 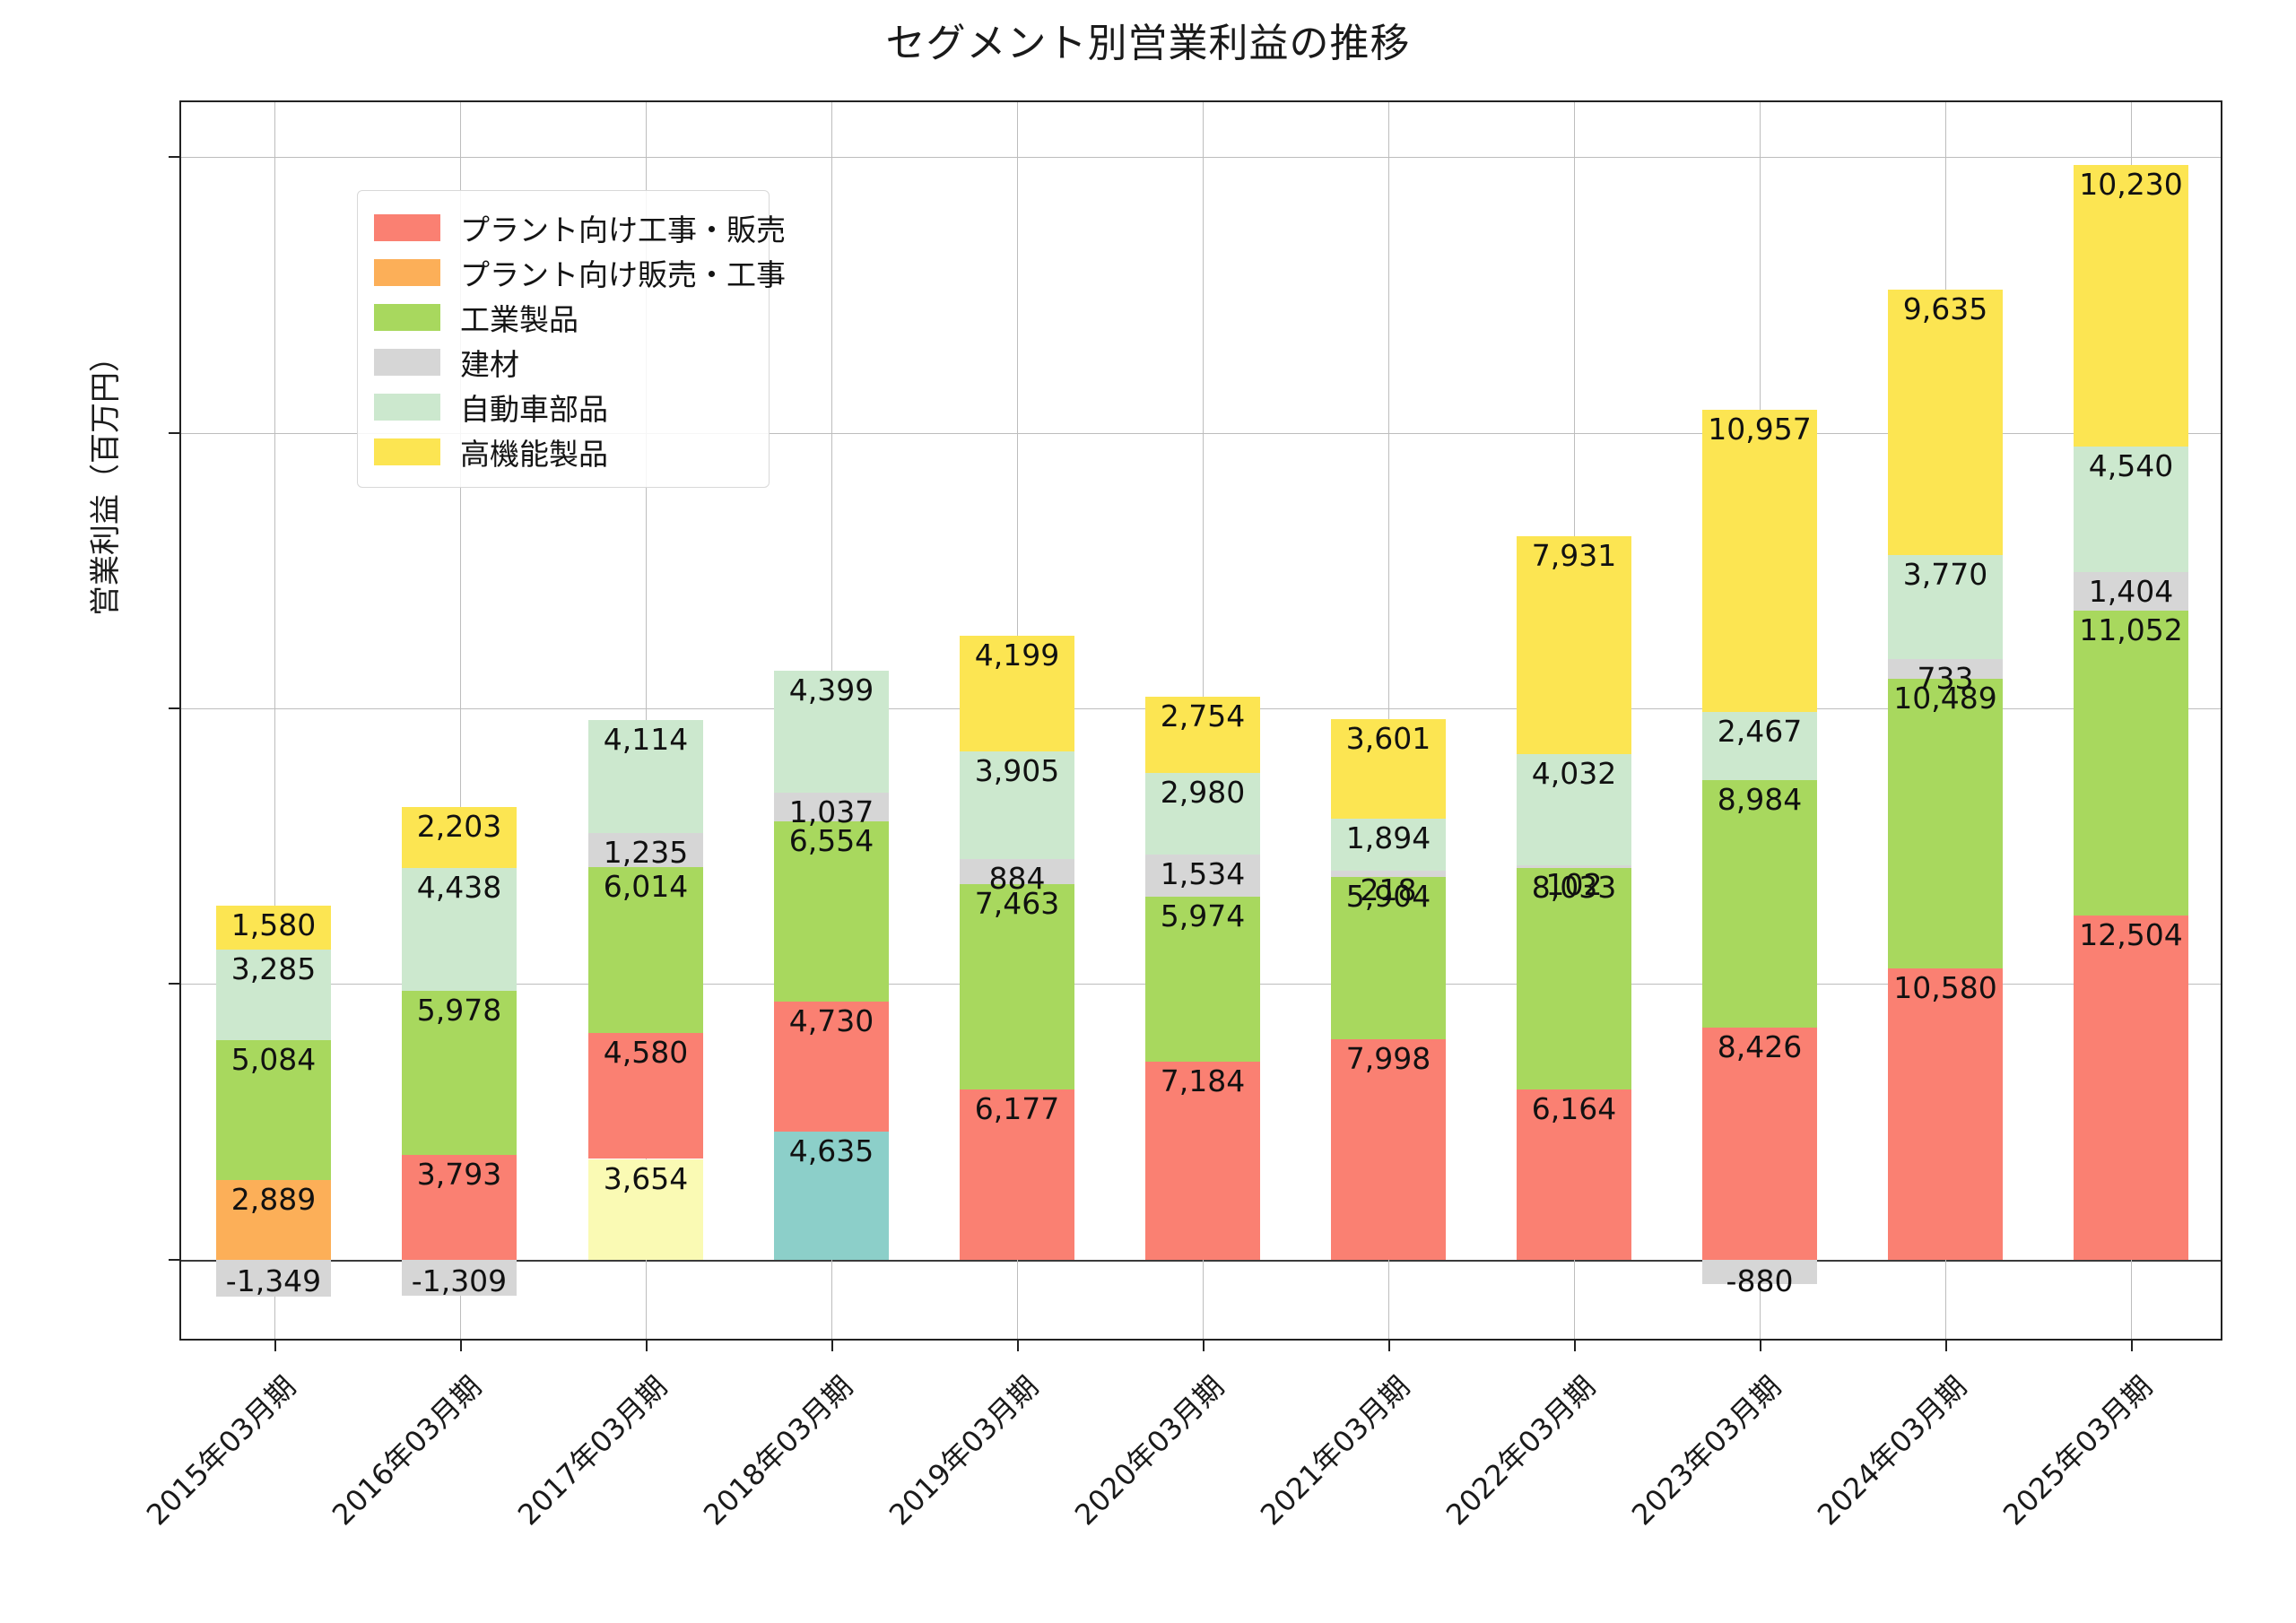 I want to click on bar-segment: 8,033, so click(x=1574, y=979).